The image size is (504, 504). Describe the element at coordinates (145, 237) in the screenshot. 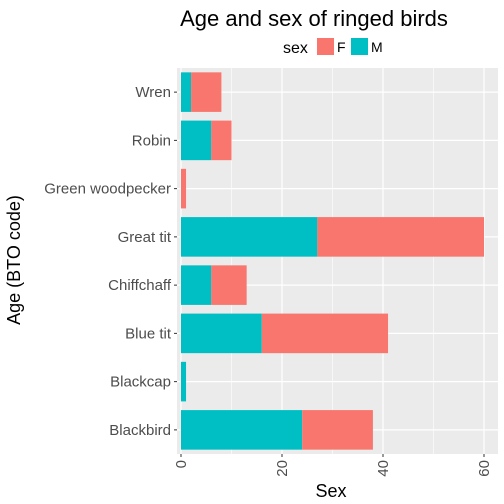

I see `y-tick-label: Great tit` at that location.